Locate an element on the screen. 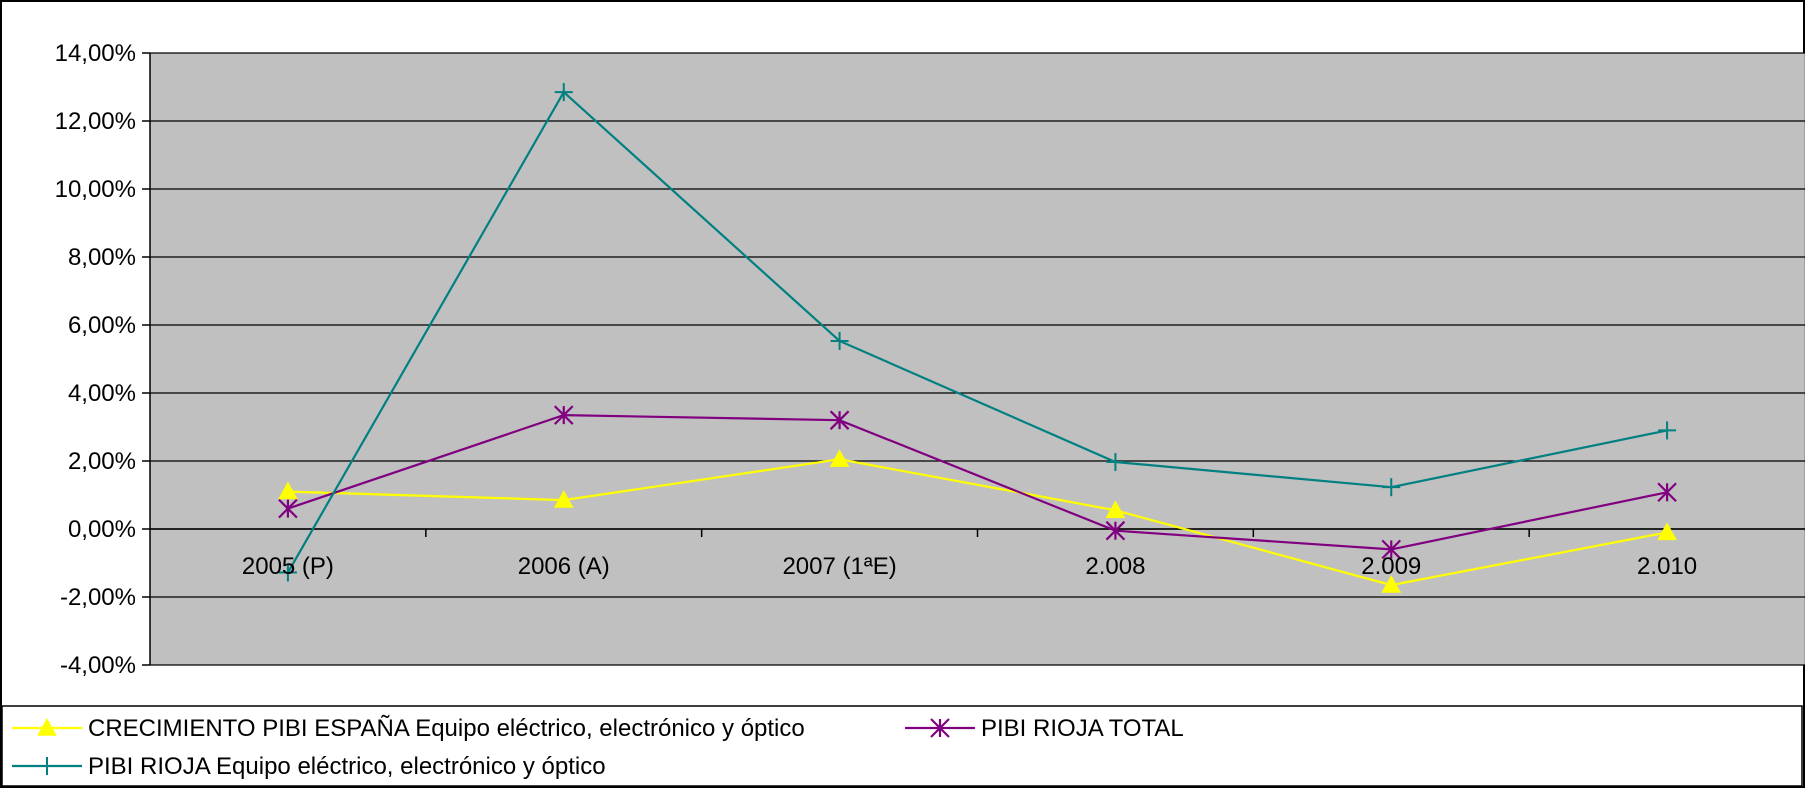  x-tick-label: 2005 (P) is located at coordinates (288, 566).